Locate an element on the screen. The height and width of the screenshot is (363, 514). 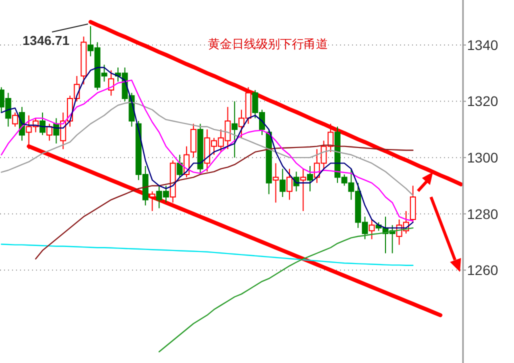
y-tick-label: 1260 is located at coordinates (482, 270).